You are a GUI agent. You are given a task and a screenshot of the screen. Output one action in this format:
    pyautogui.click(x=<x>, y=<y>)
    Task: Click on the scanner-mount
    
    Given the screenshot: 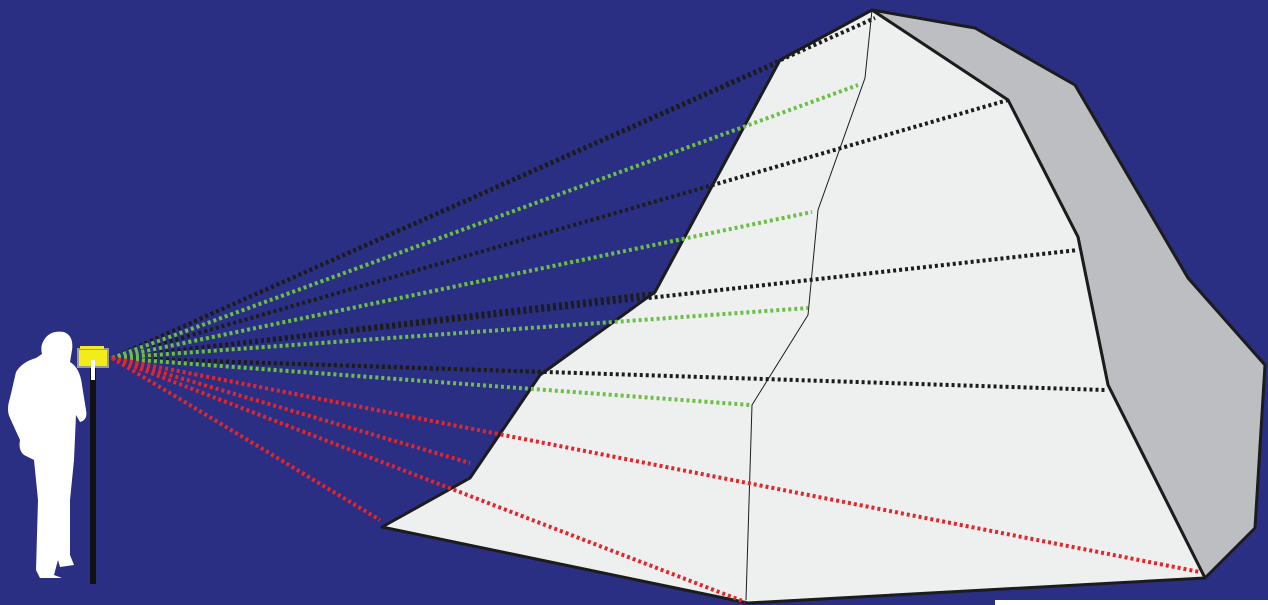 What is the action you would take?
    pyautogui.click(x=93, y=370)
    